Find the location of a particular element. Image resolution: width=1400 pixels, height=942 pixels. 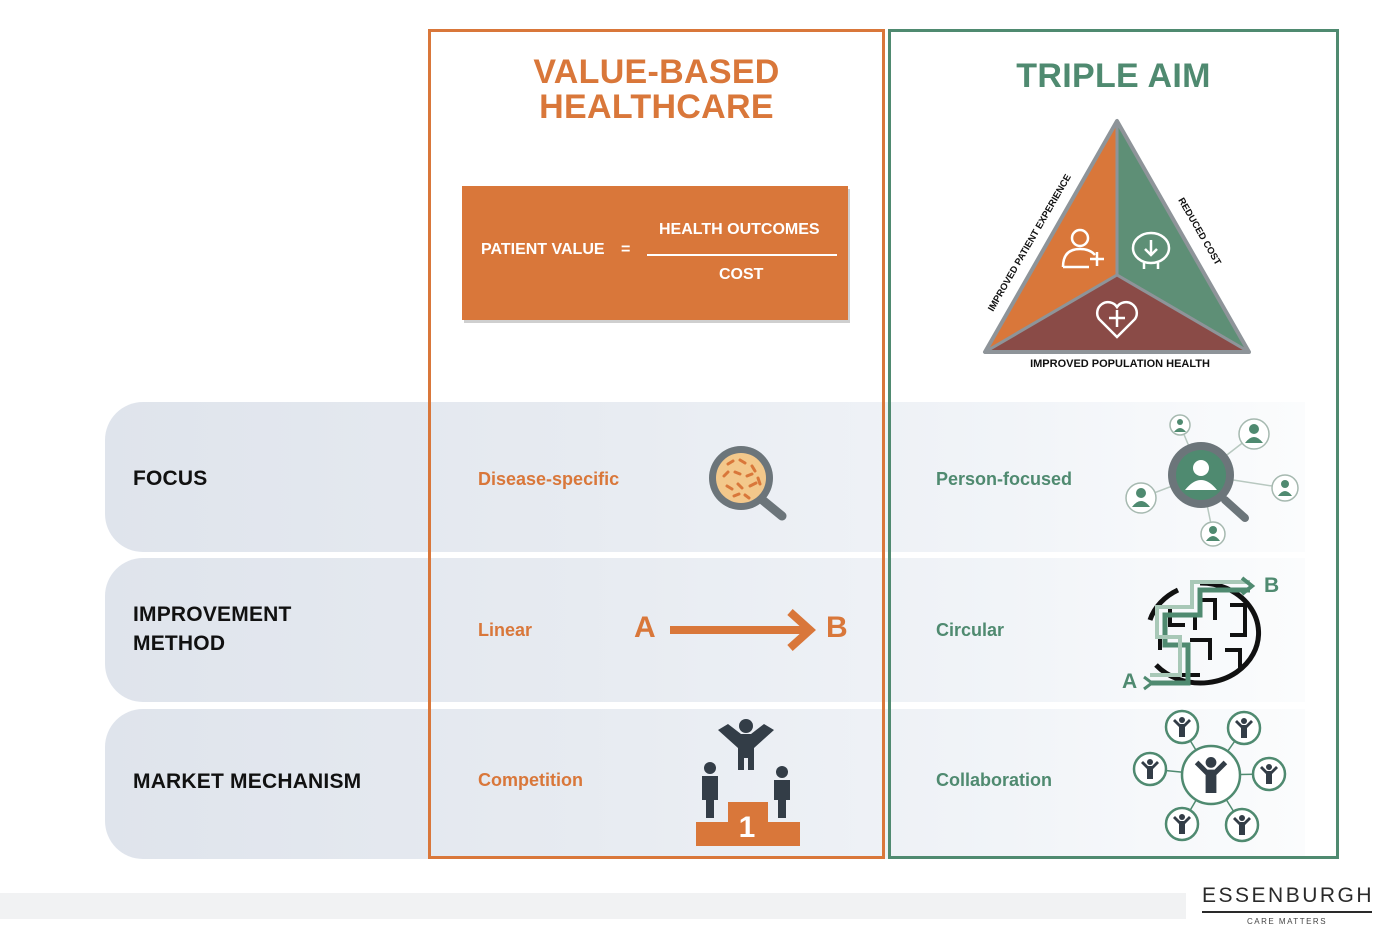

row-label-market: MARKET MECHANISM is located at coordinates (247, 781).